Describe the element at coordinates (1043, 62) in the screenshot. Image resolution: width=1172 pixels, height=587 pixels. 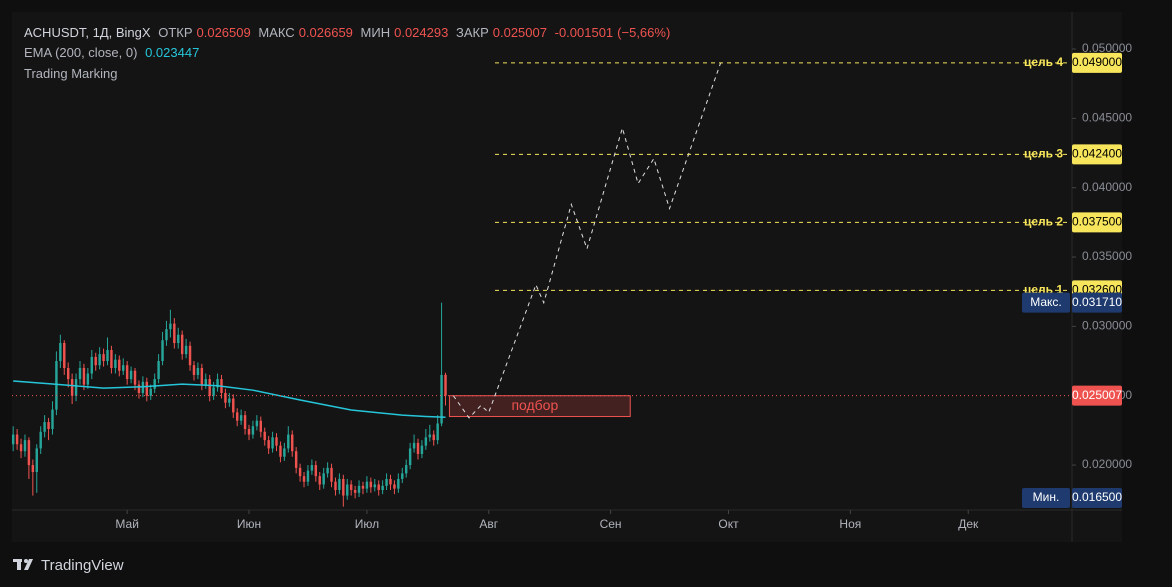
I see `target-name: цель 4` at that location.